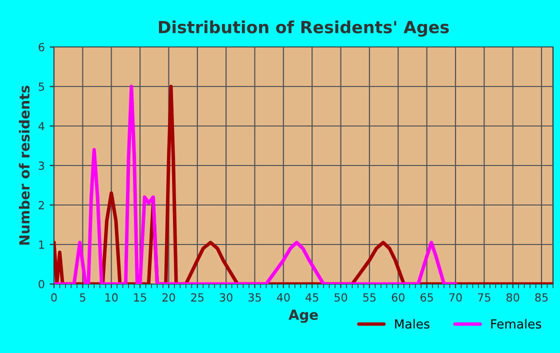 This screenshot has width=560, height=353. What do you see at coordinates (254, 297) in the screenshot?
I see `x-tick-label: 35` at bounding box center [254, 297].